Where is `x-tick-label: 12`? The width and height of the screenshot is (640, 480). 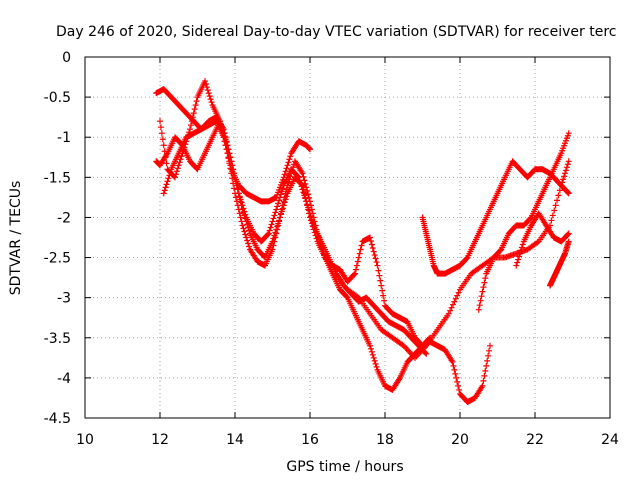
x-tick-label: 12 is located at coordinates (160, 440).